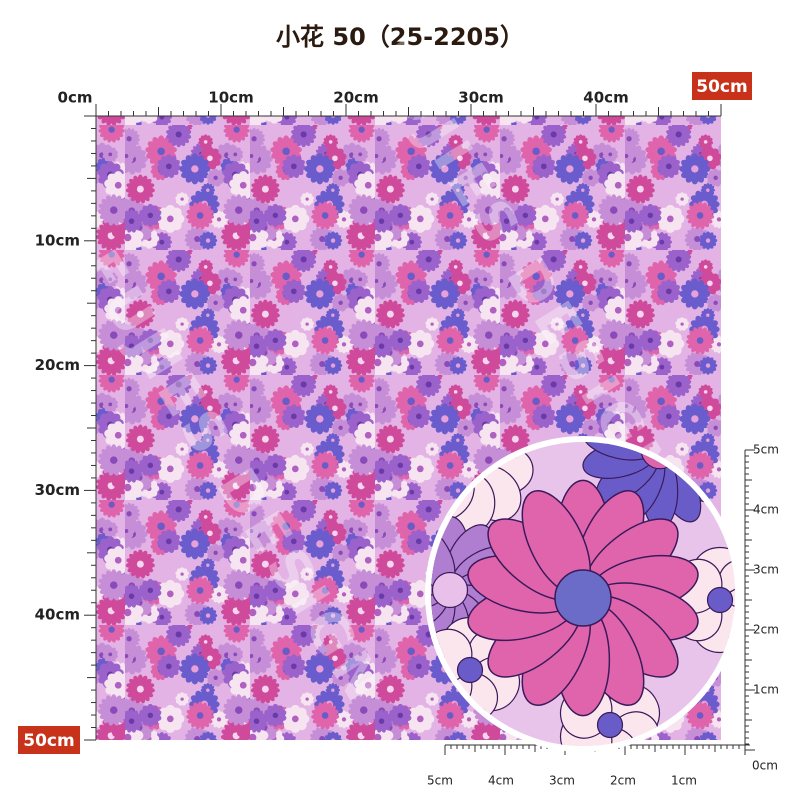  What do you see at coordinates (765, 766) in the screenshot?
I see `zoom-ruler-label: 0cm` at bounding box center [765, 766].